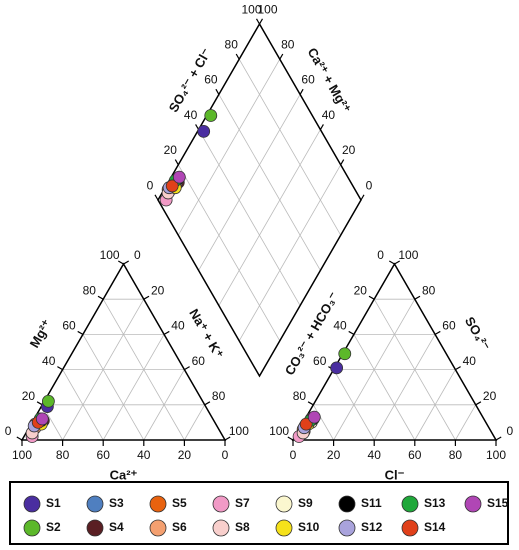  I want to click on axis-title: Mg²⁺, so click(41, 334).